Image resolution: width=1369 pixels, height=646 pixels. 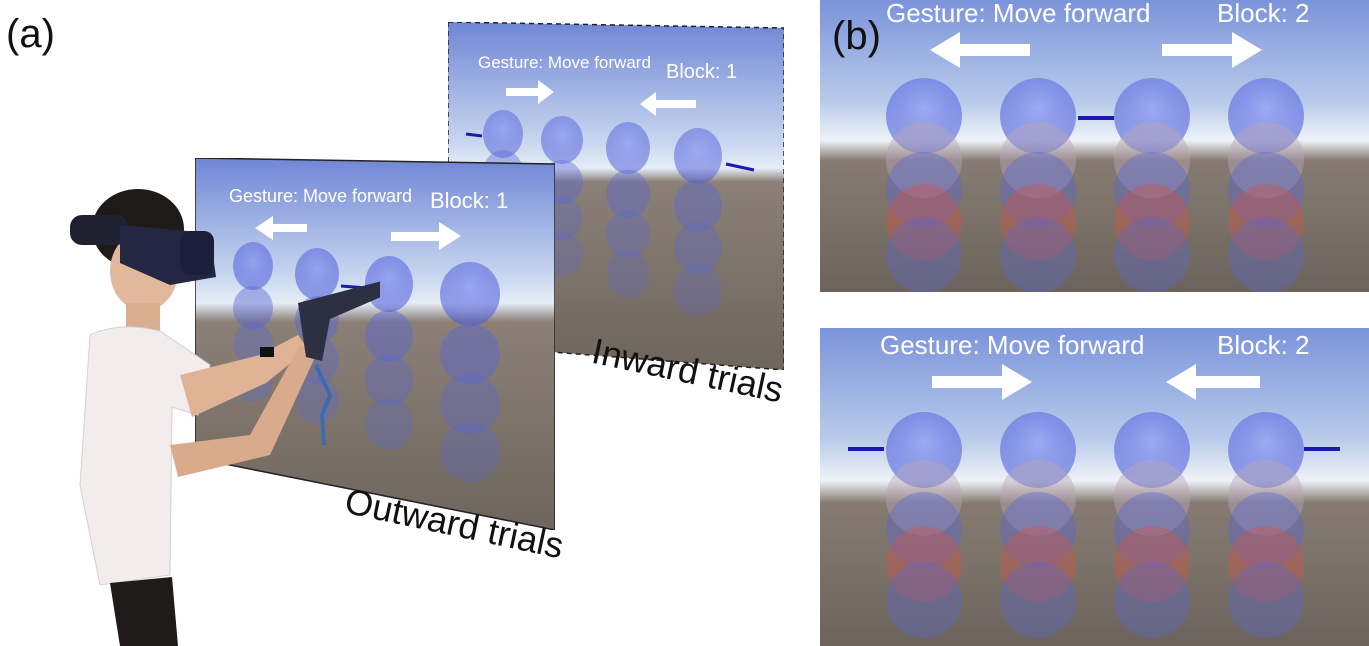 What do you see at coordinates (1012, 345) in the screenshot?
I see `bottom-gesture-text: Gesture: Move forward` at bounding box center [1012, 345].